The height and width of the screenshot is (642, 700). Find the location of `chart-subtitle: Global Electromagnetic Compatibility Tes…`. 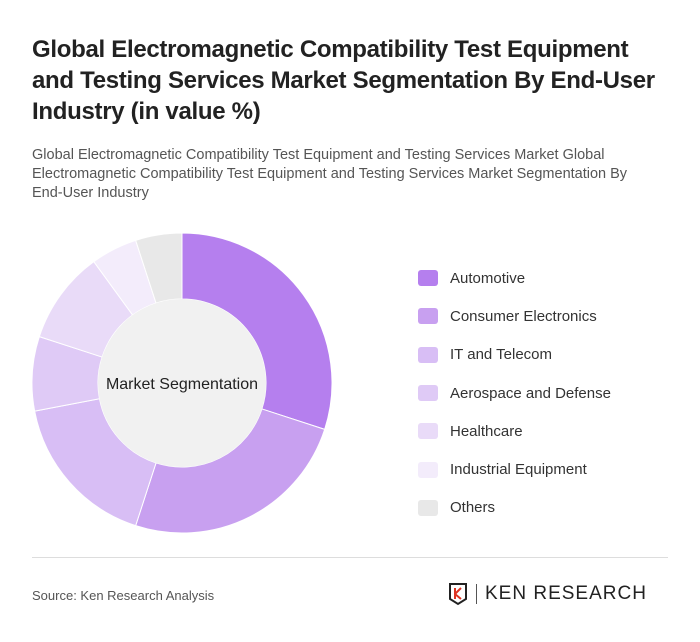

chart-subtitle: Global Electromagnetic Compatibility Tes… is located at coordinates (330, 174).